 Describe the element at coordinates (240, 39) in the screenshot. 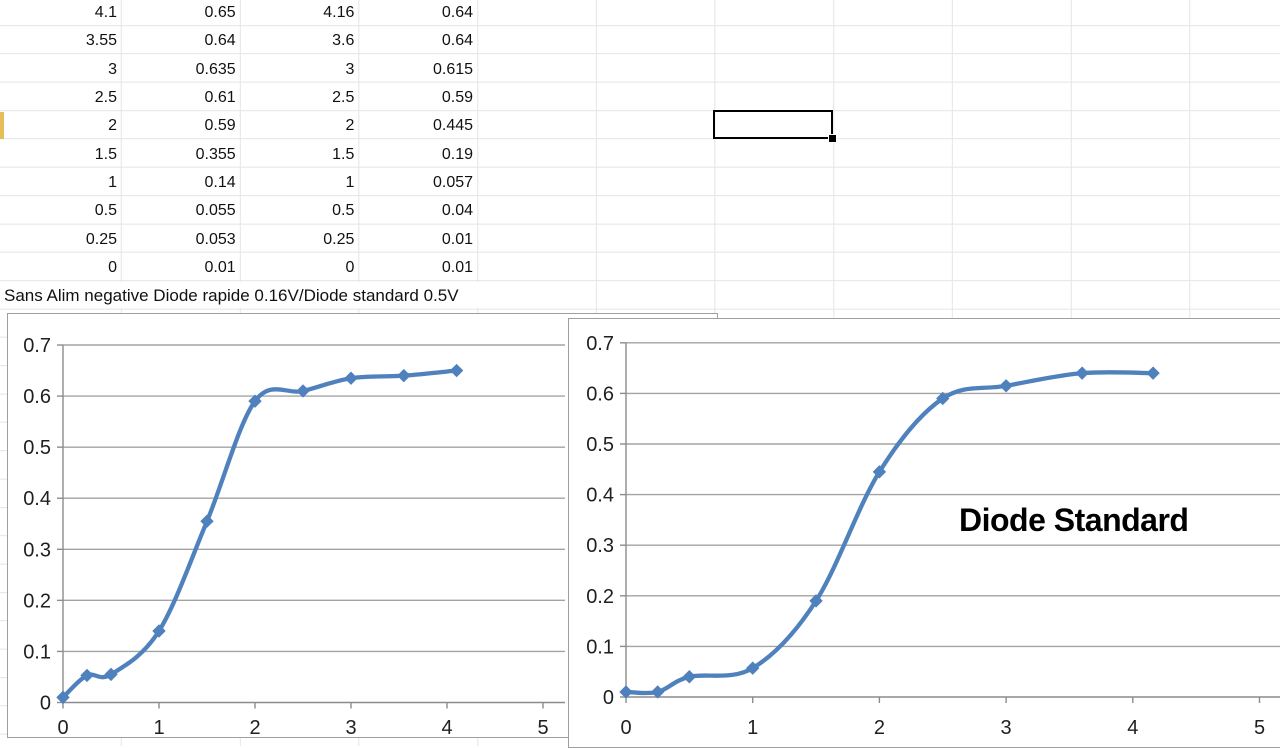

I see `table-row: 3.55 0.64 3.6 0.64` at that location.